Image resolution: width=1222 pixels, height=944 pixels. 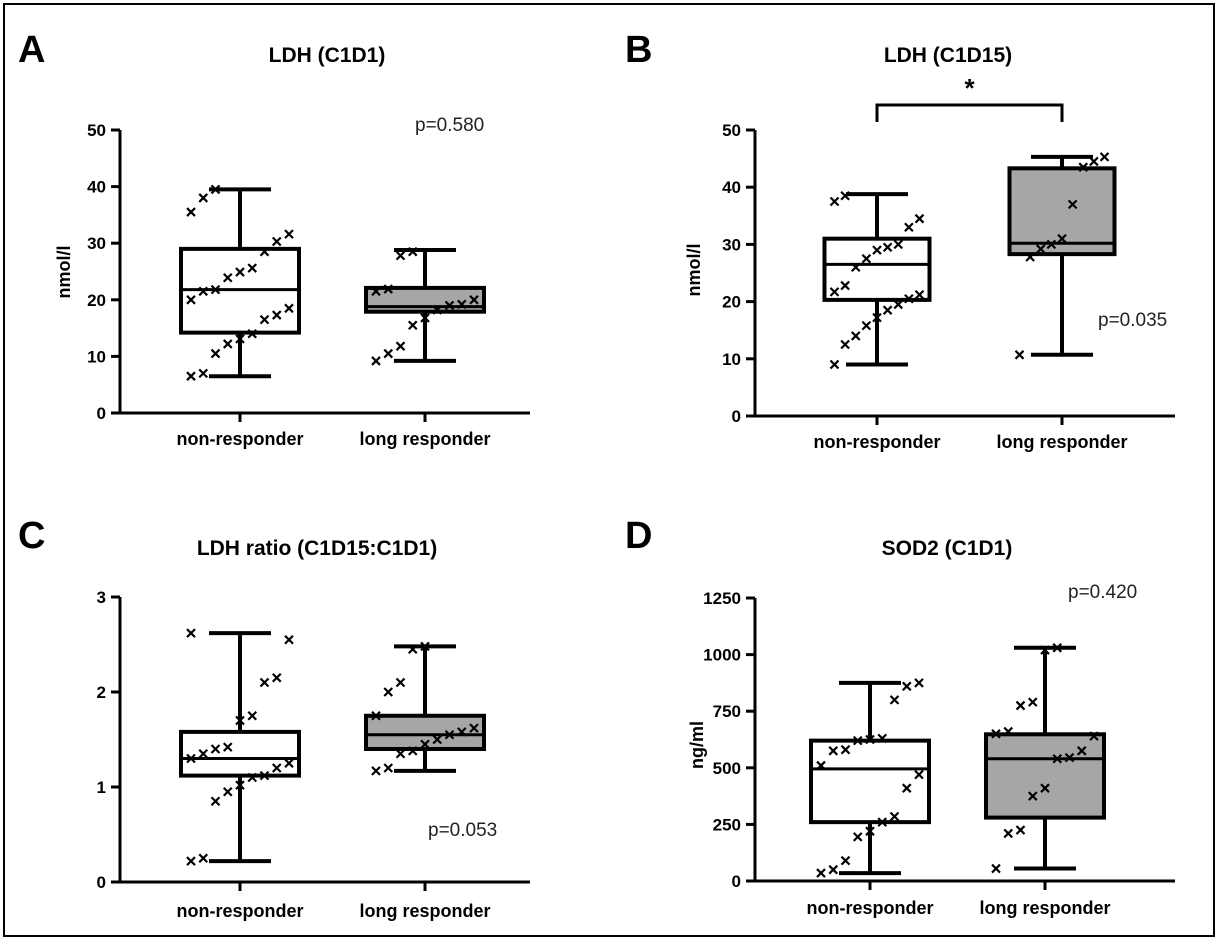 I want to click on y-tick-label: 1, so click(x=101, y=787).